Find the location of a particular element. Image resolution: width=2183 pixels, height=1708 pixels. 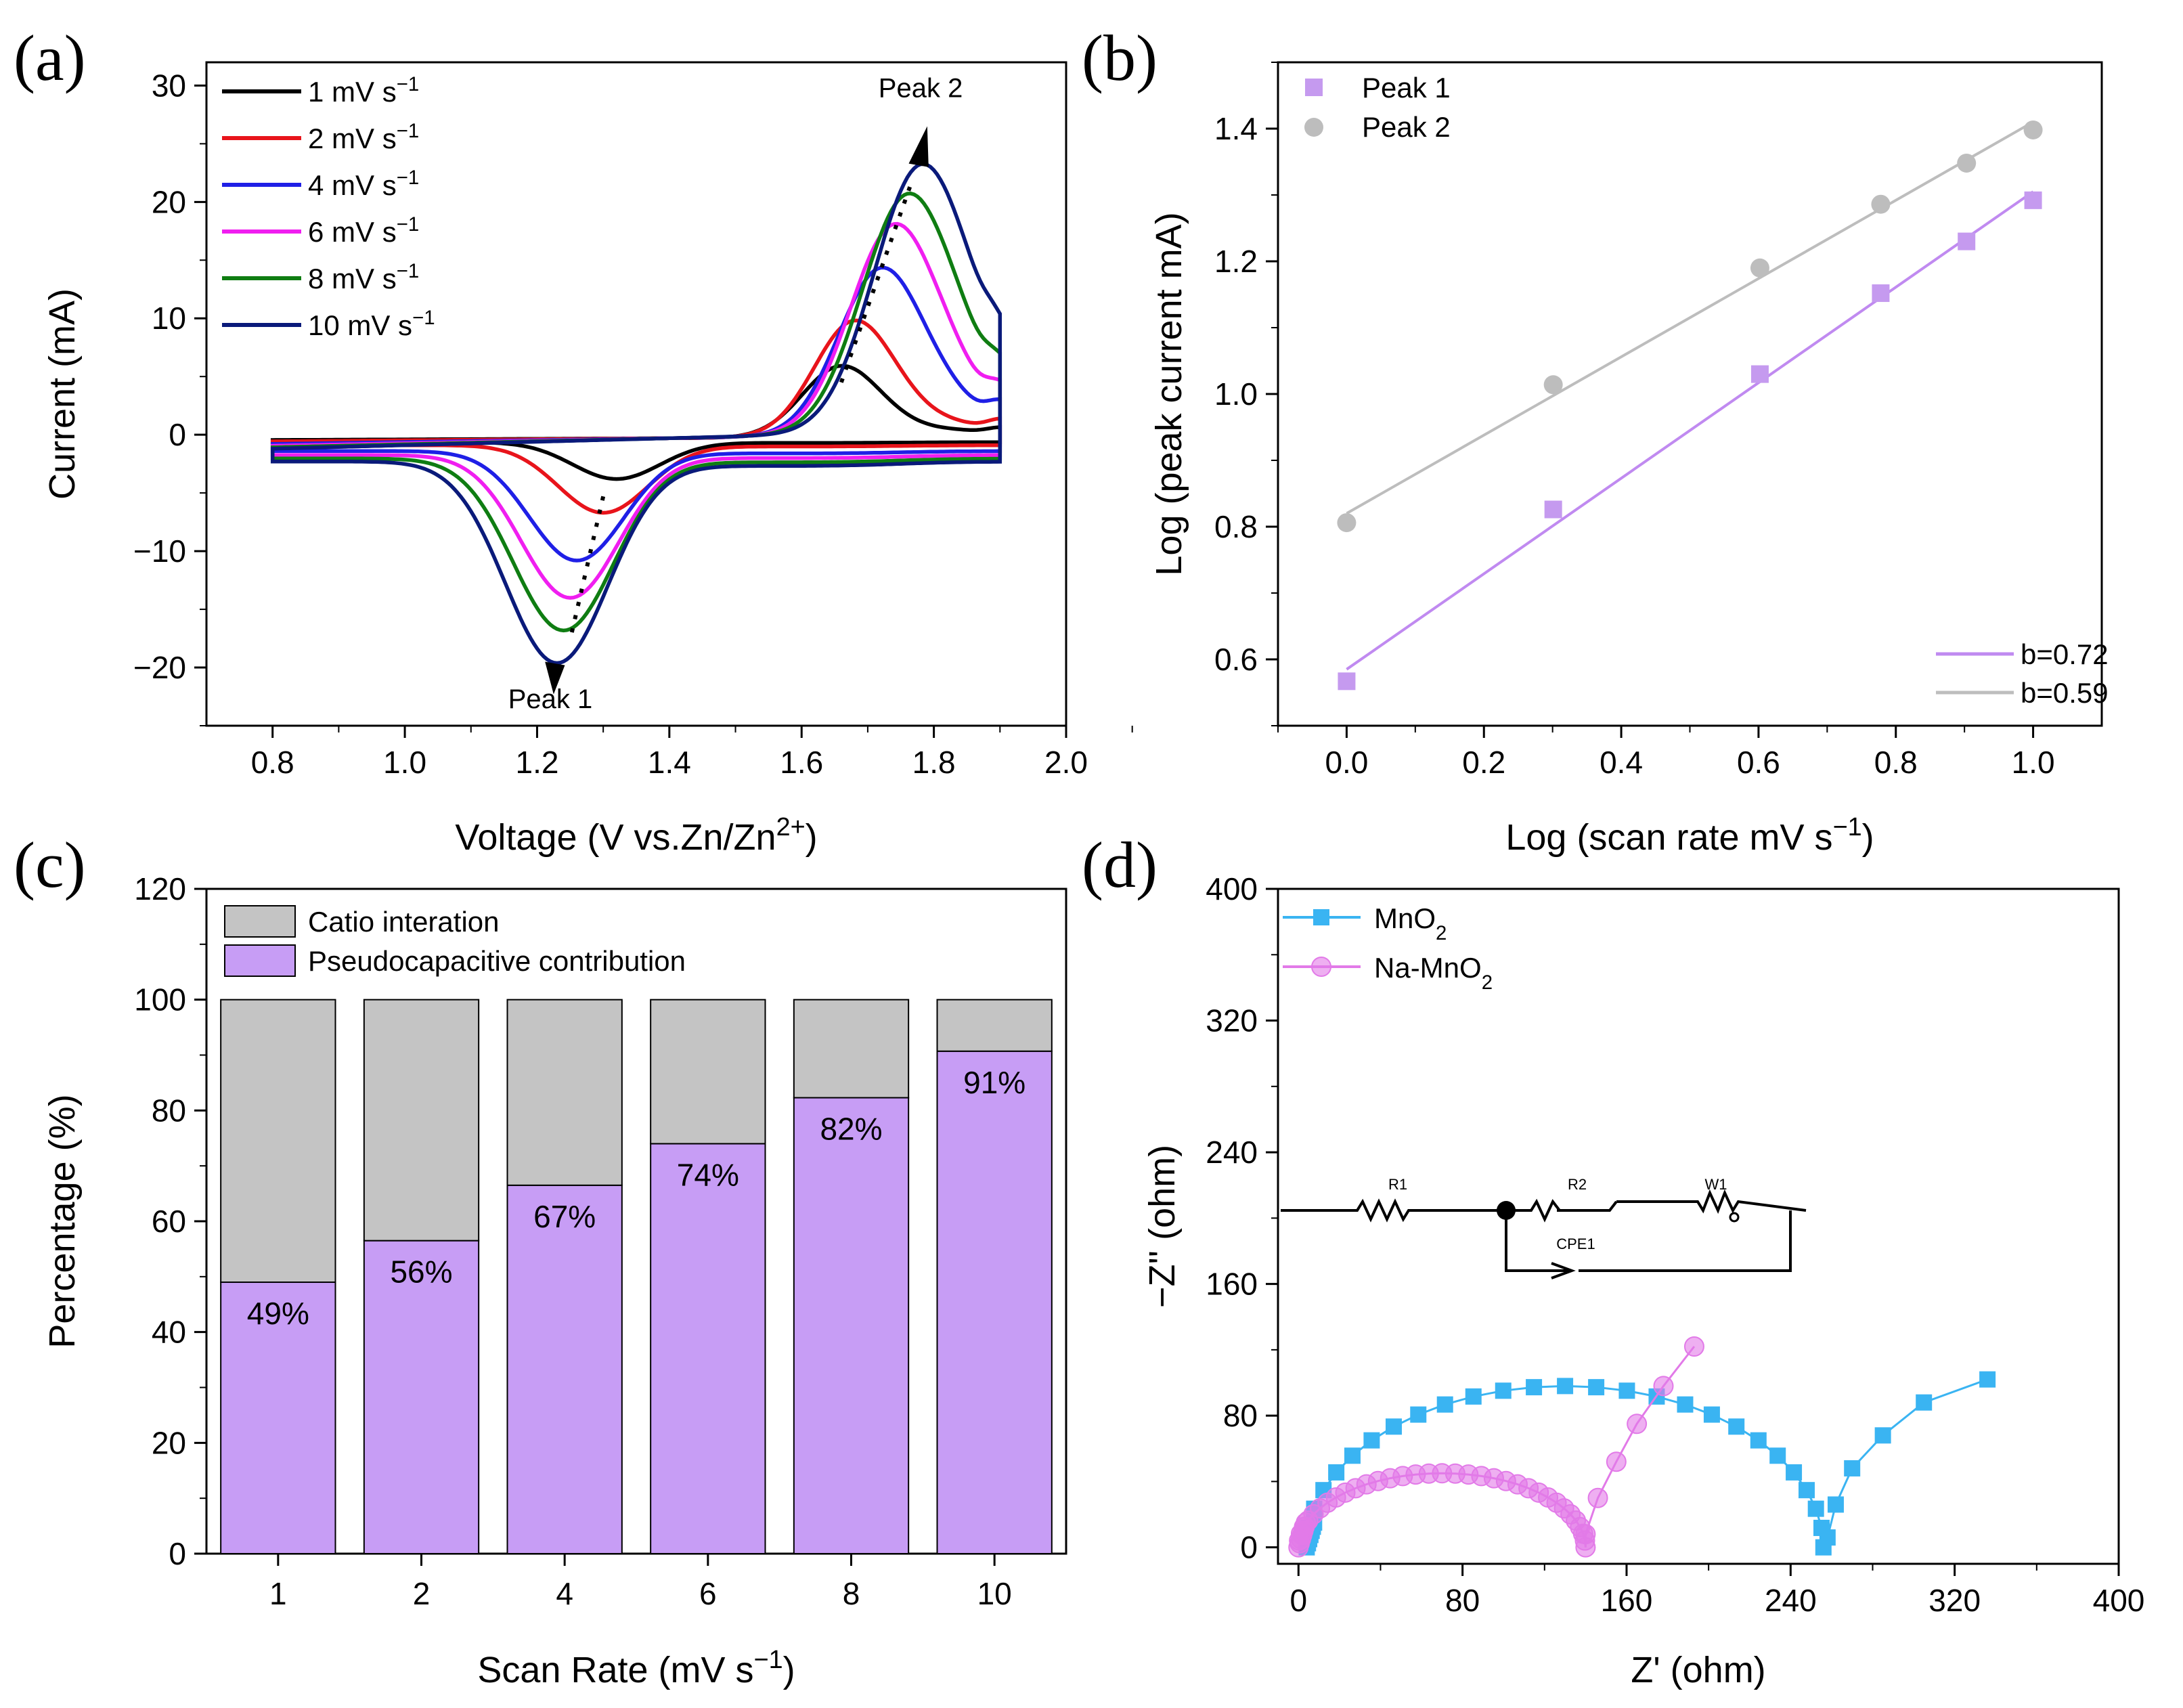

bar-value-label: 67% is located at coordinates (564, 1216).